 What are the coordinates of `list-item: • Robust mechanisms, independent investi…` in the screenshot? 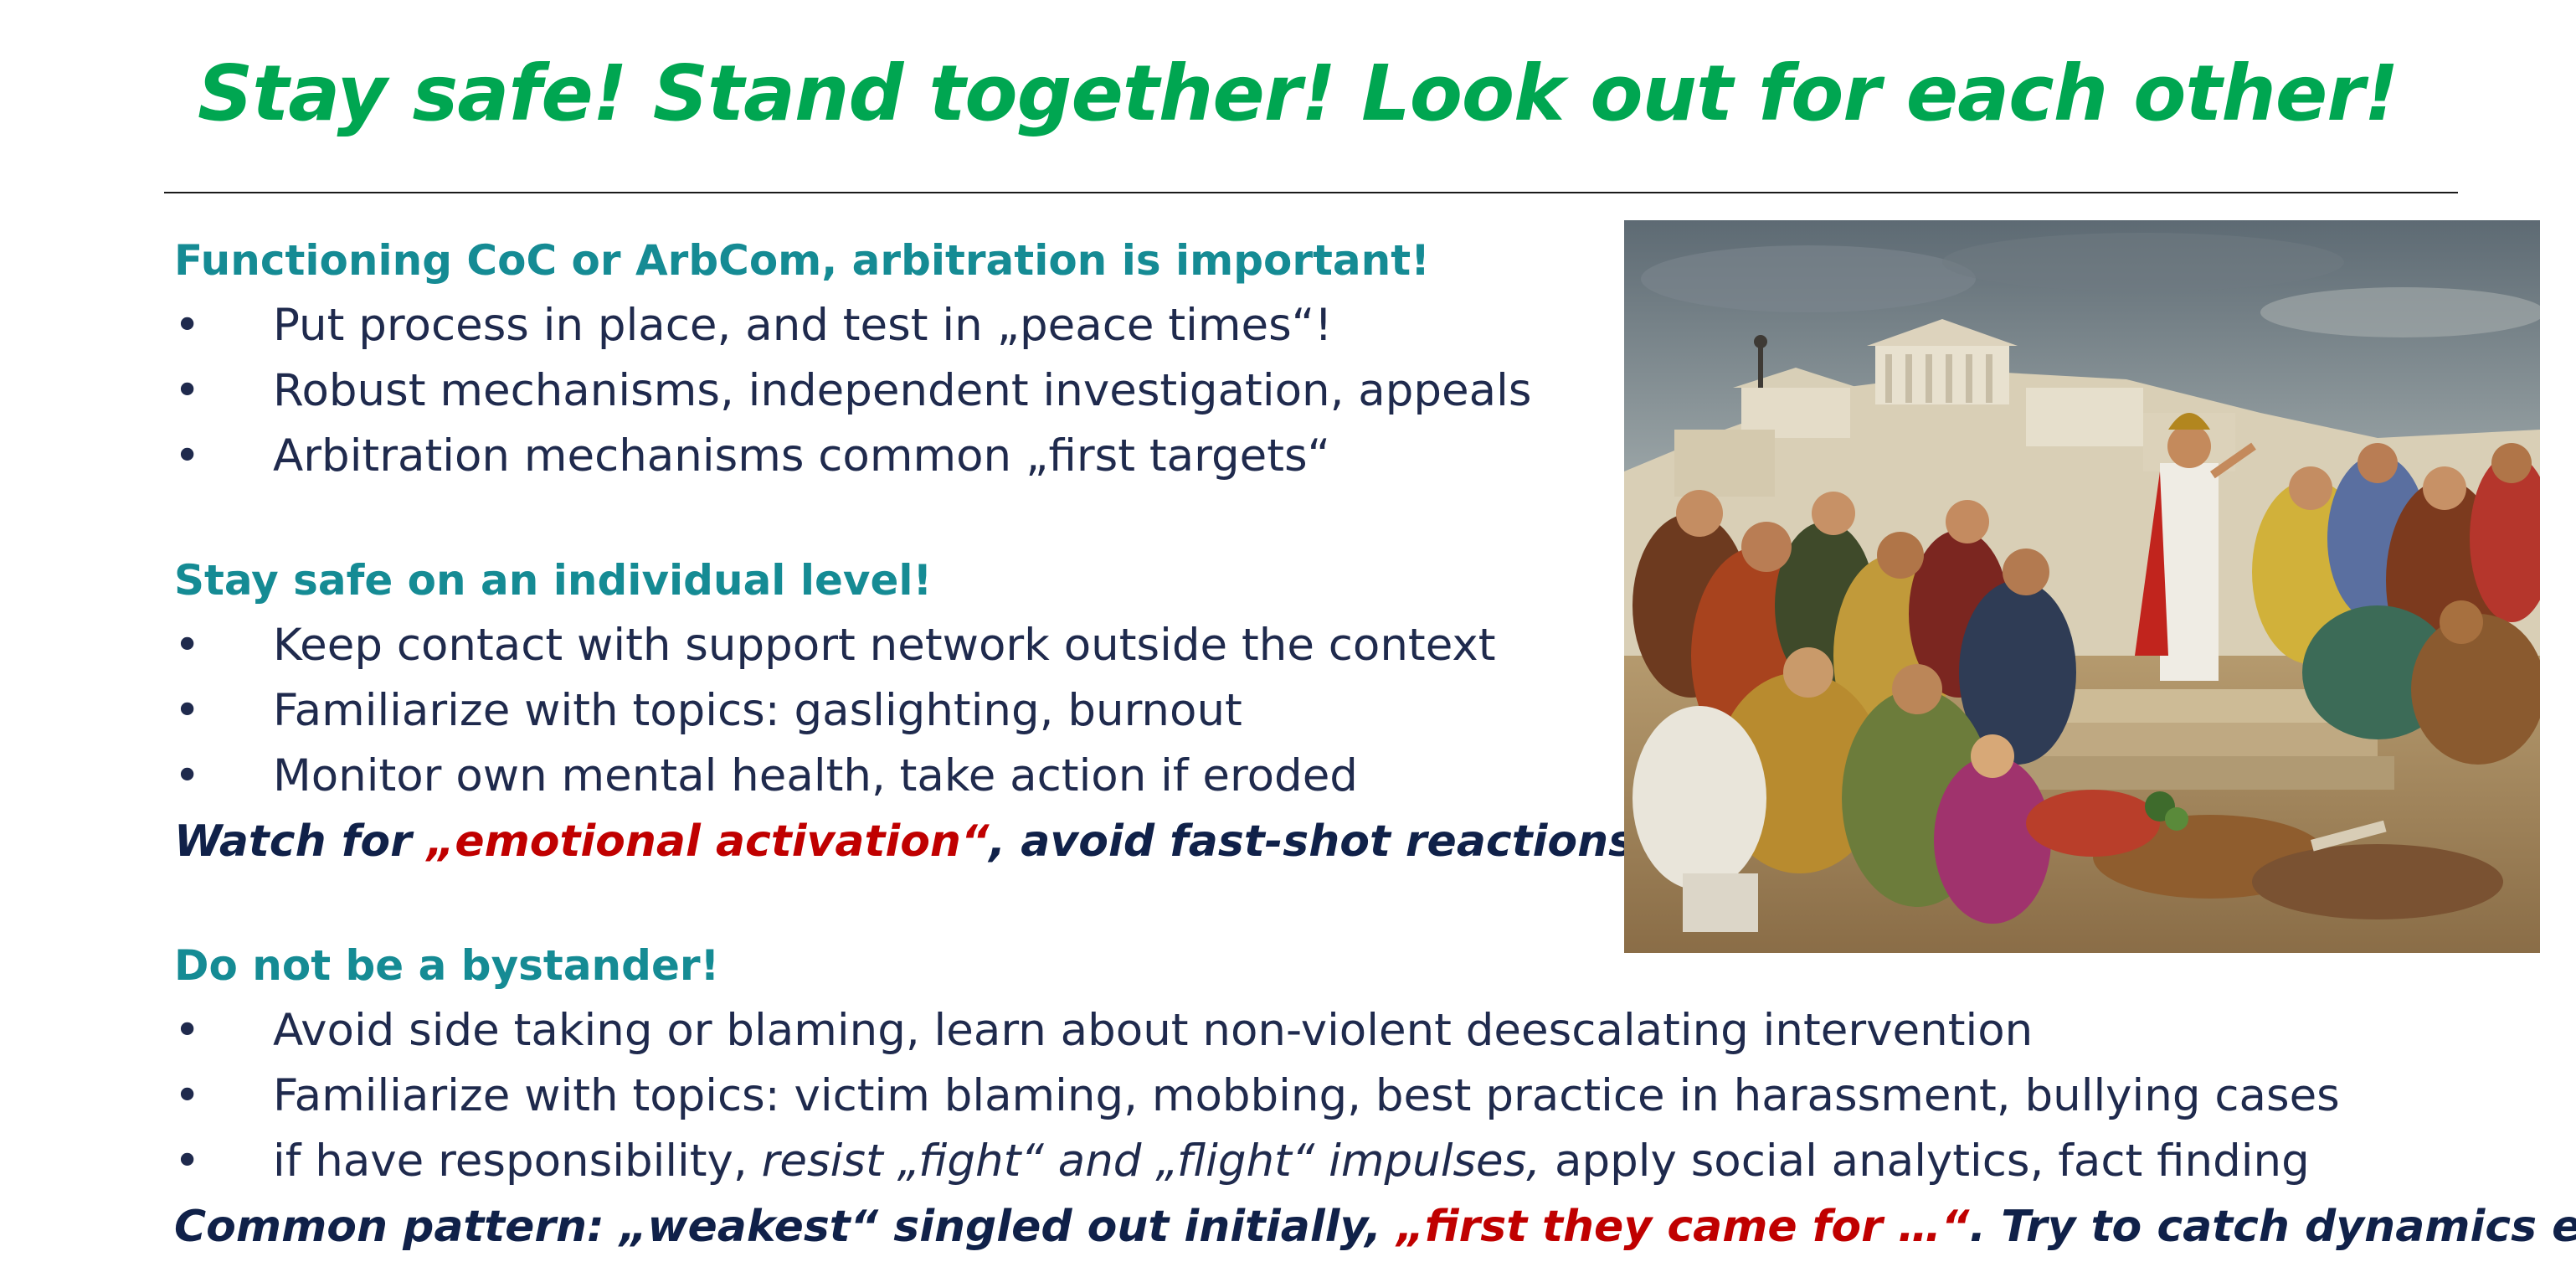 It's located at (1346, 391).